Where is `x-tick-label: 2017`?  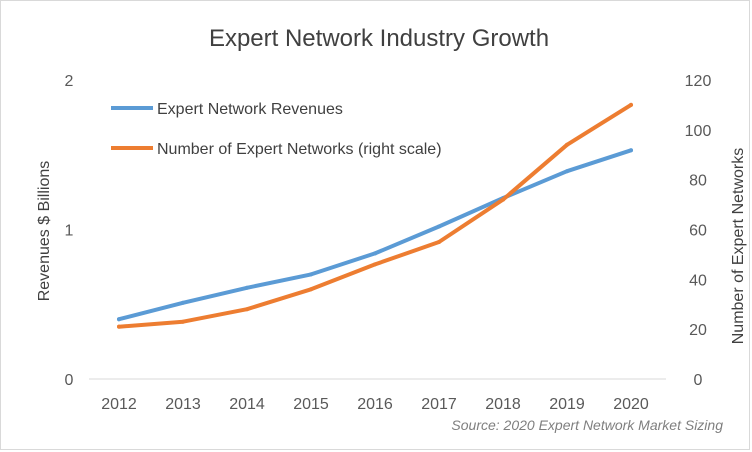 x-tick-label: 2017 is located at coordinates (439, 404).